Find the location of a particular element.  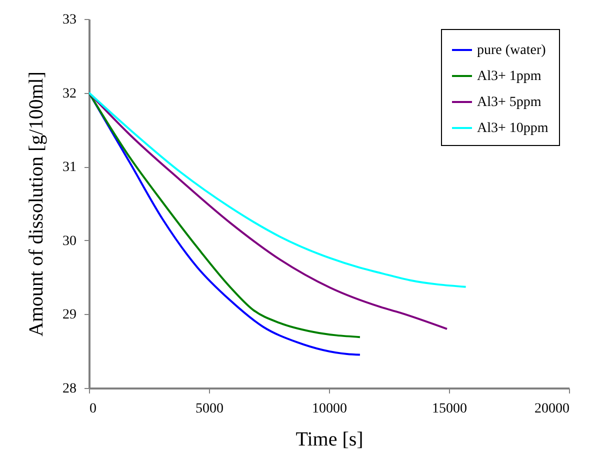

y-tick-label: 29 is located at coordinates (69, 315).